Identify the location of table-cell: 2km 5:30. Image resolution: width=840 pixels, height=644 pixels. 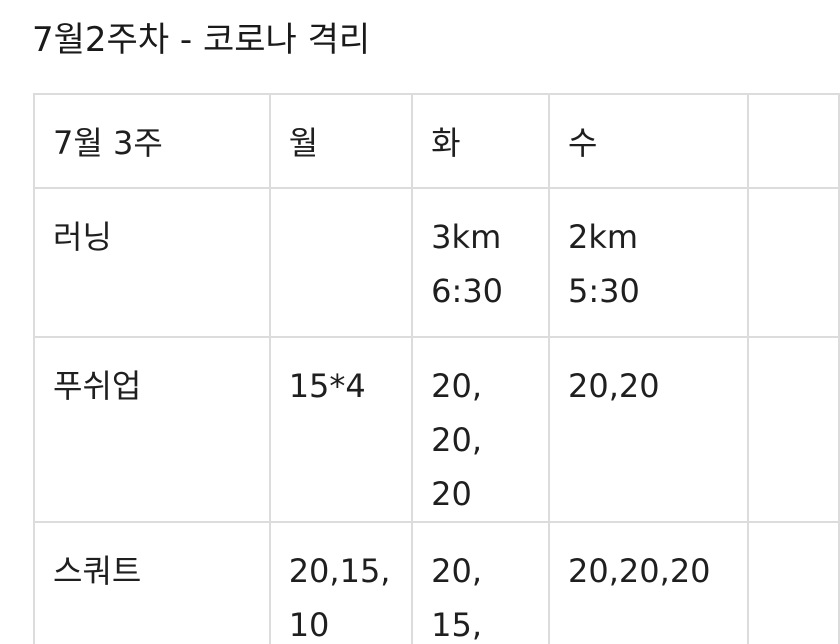
(649, 262).